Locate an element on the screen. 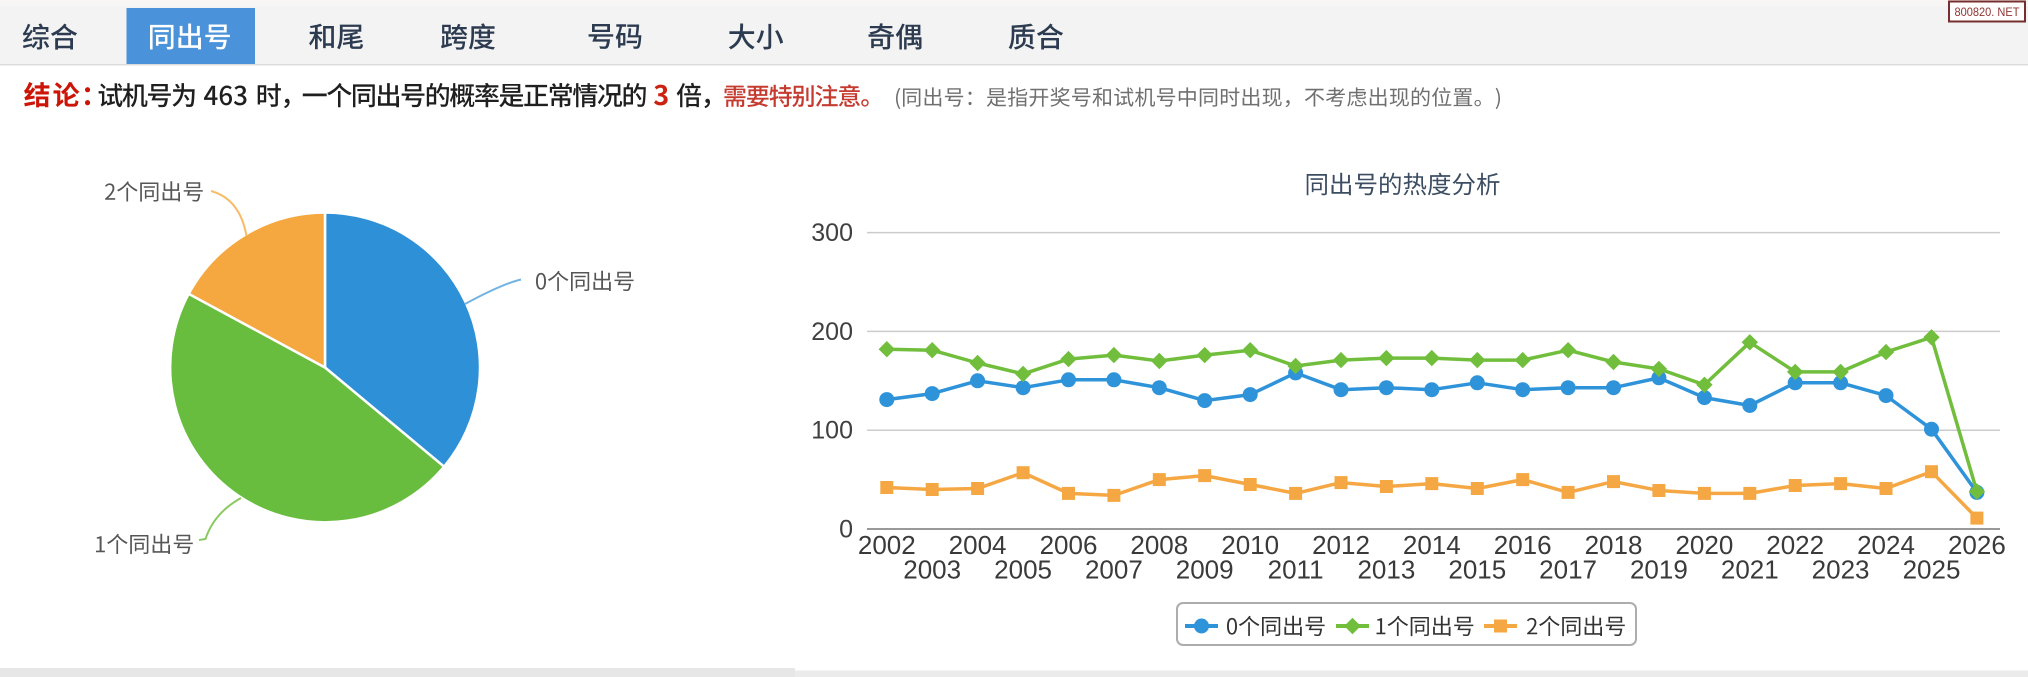 The image size is (2028, 677). svg-text: 2022 is located at coordinates (1795, 545).